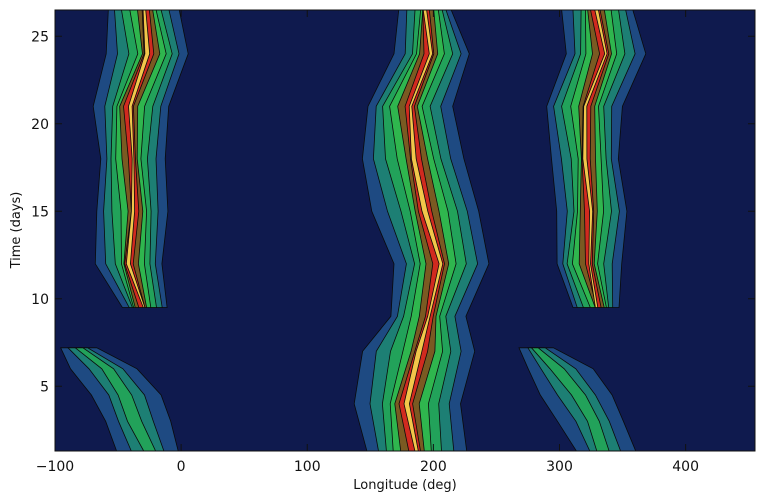 The image size is (759, 493). I want to click on x-axis-label: Longitude (deg), so click(404, 485).